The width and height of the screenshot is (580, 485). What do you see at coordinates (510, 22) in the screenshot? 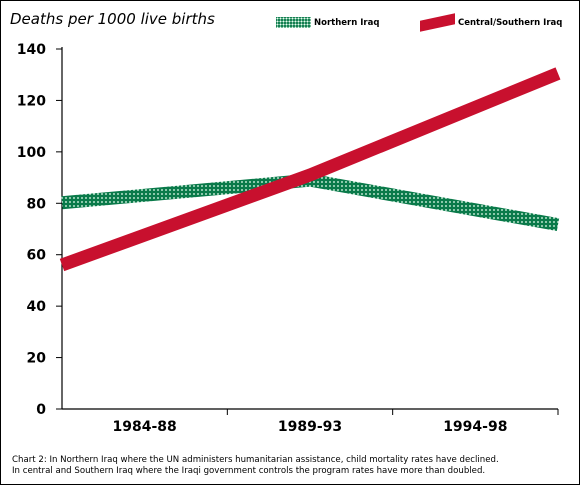
I see `legend-label-central-southern-iraq: Central/Southern Iraq` at bounding box center [510, 22].